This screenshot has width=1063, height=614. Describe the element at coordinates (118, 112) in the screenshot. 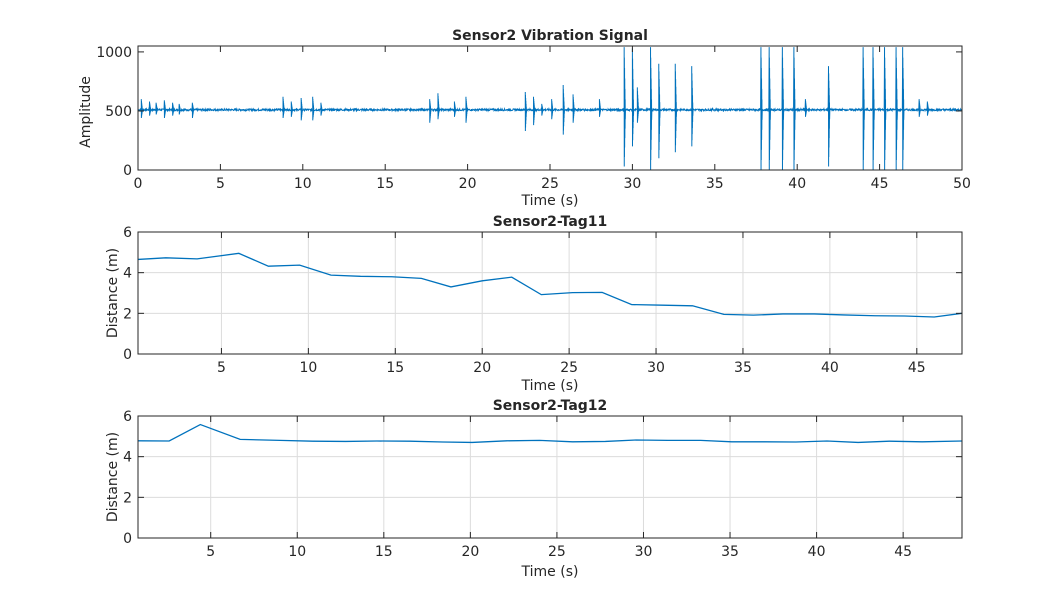

I see `y-tick-label: 500` at that location.